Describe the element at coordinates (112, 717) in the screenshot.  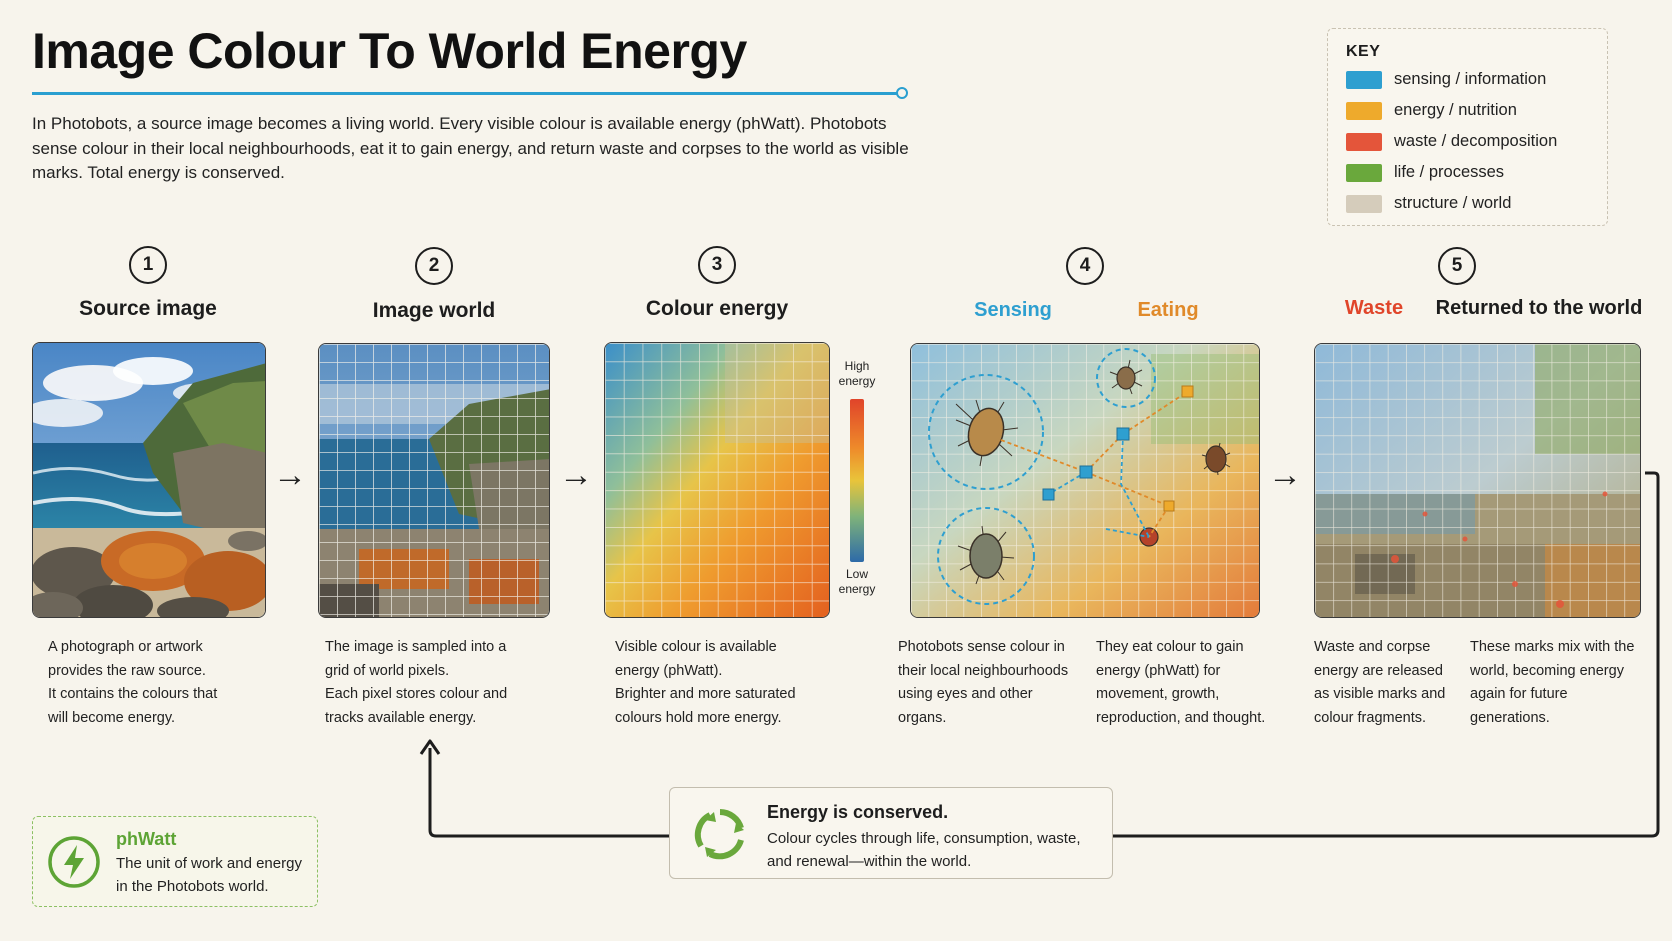
I see `desc-line: will become energy.` at that location.